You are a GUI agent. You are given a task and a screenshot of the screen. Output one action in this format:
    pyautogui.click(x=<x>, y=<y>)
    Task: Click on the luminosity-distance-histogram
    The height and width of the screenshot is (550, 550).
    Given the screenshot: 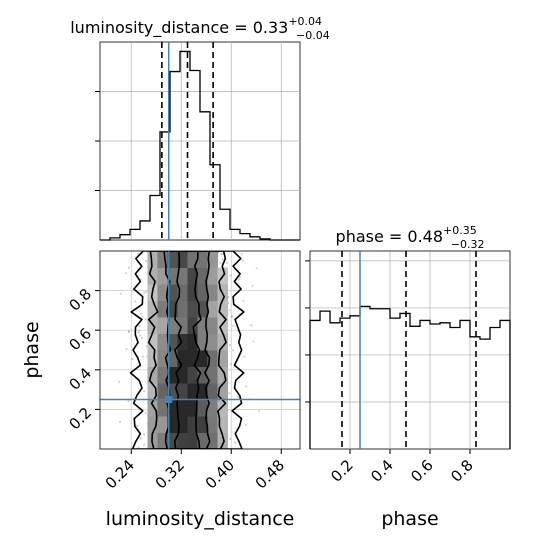 What is the action you would take?
    pyautogui.click(x=200, y=145)
    